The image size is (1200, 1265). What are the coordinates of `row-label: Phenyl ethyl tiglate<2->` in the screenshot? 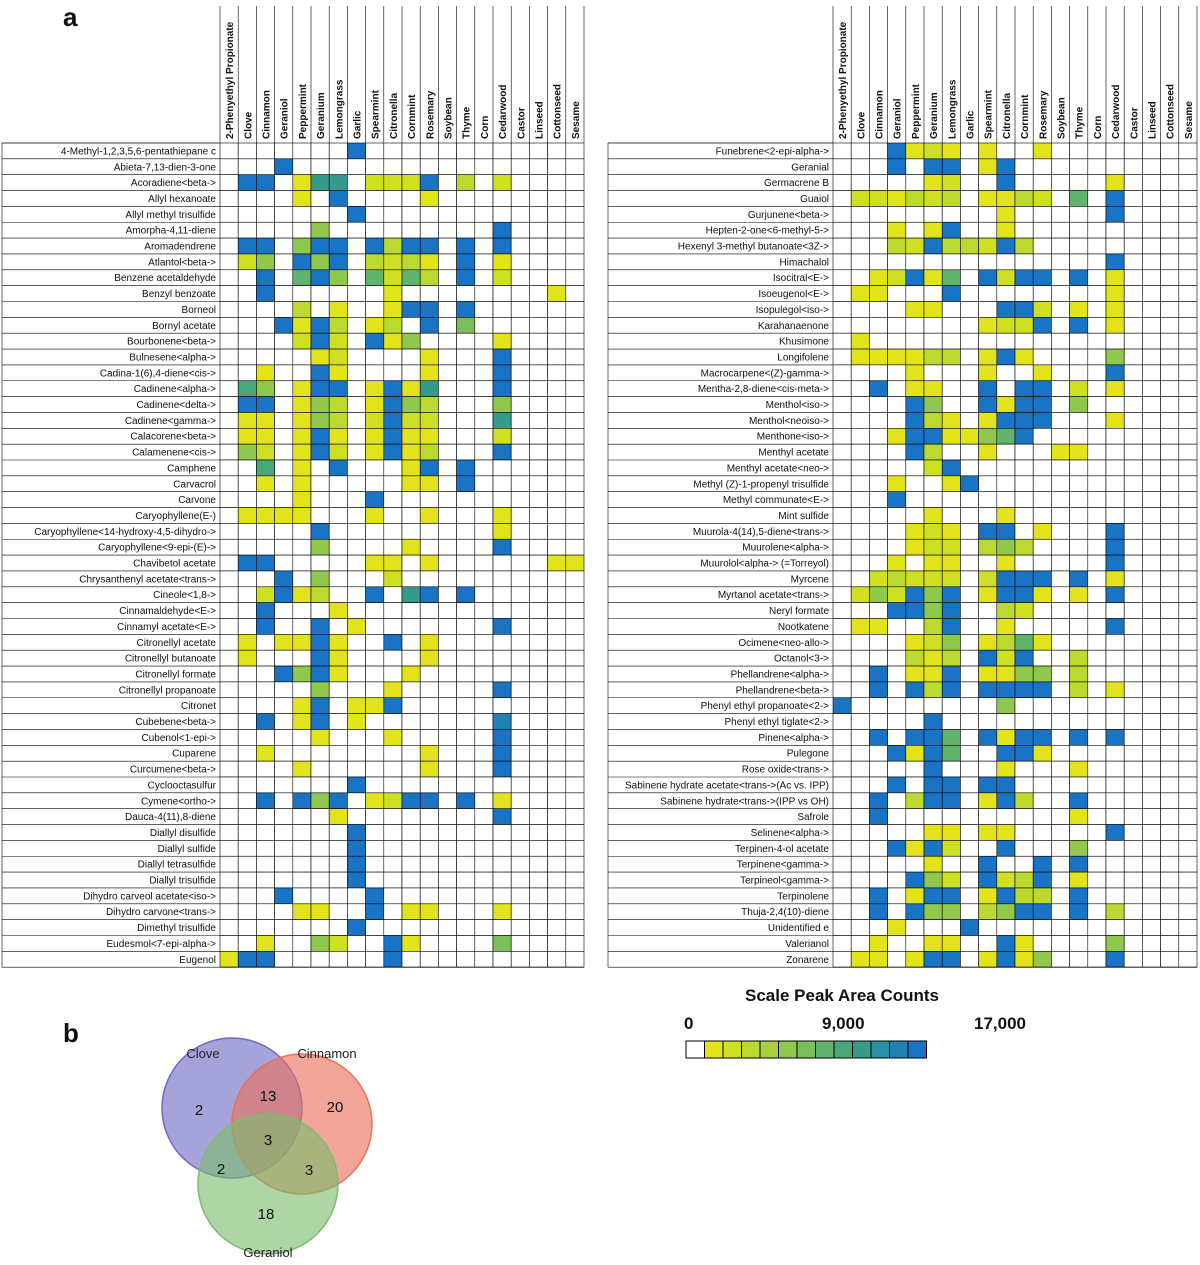 It's located at (776, 722).